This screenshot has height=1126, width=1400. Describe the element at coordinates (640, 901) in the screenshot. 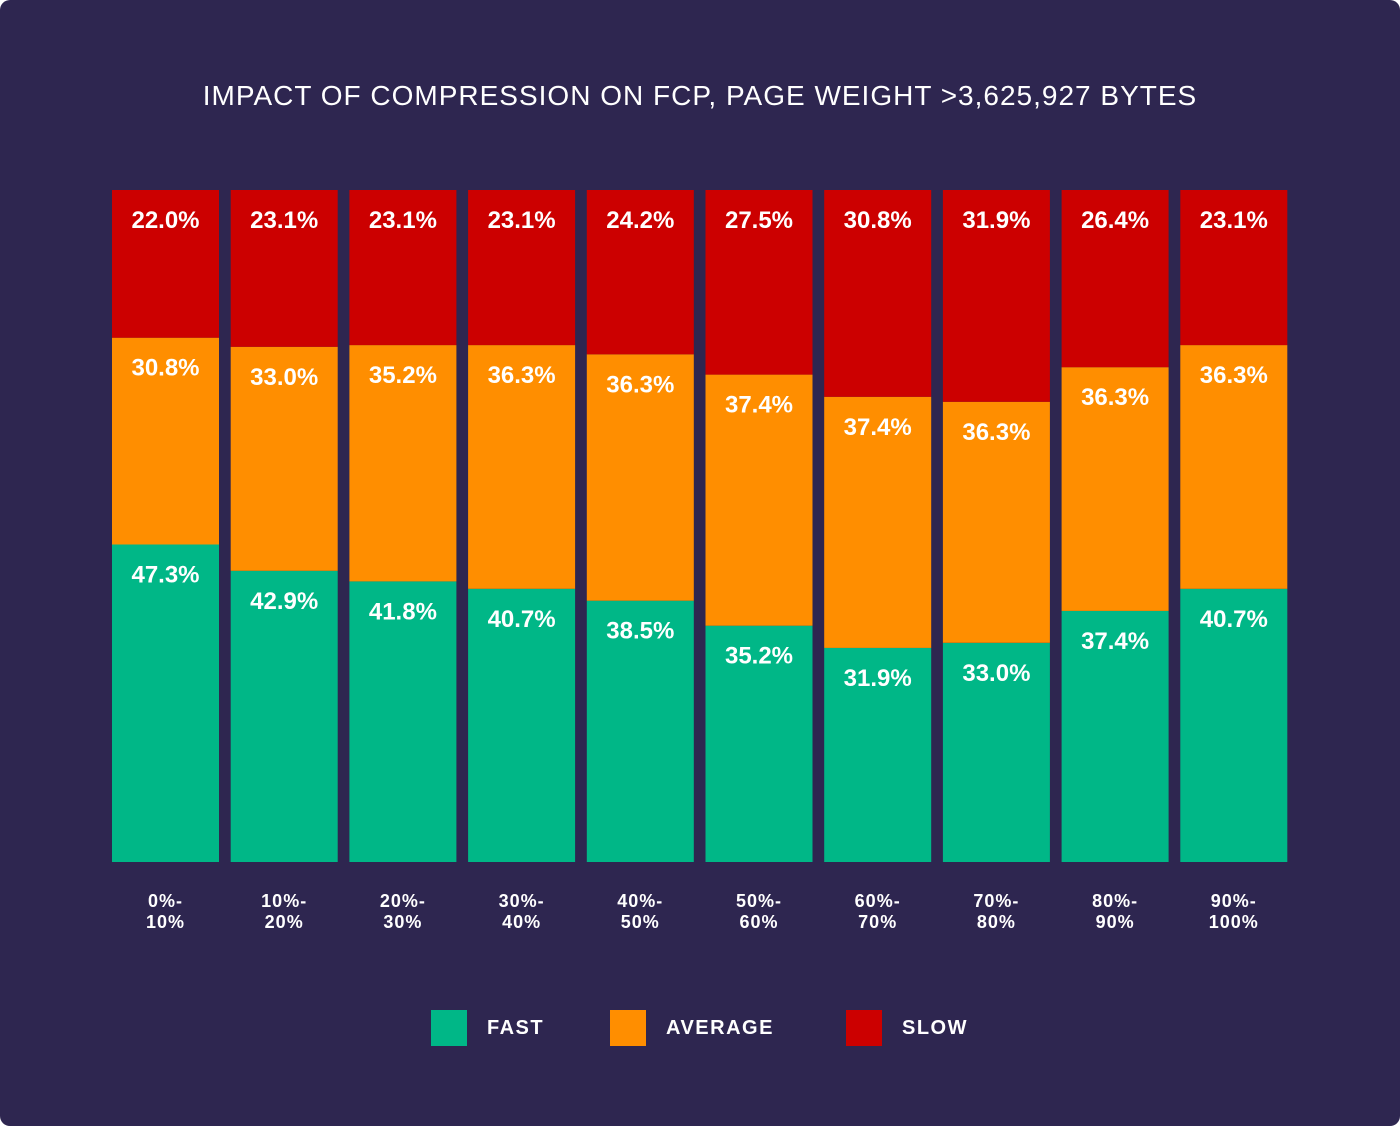

I see `x-tick-label-line: 40%-` at that location.